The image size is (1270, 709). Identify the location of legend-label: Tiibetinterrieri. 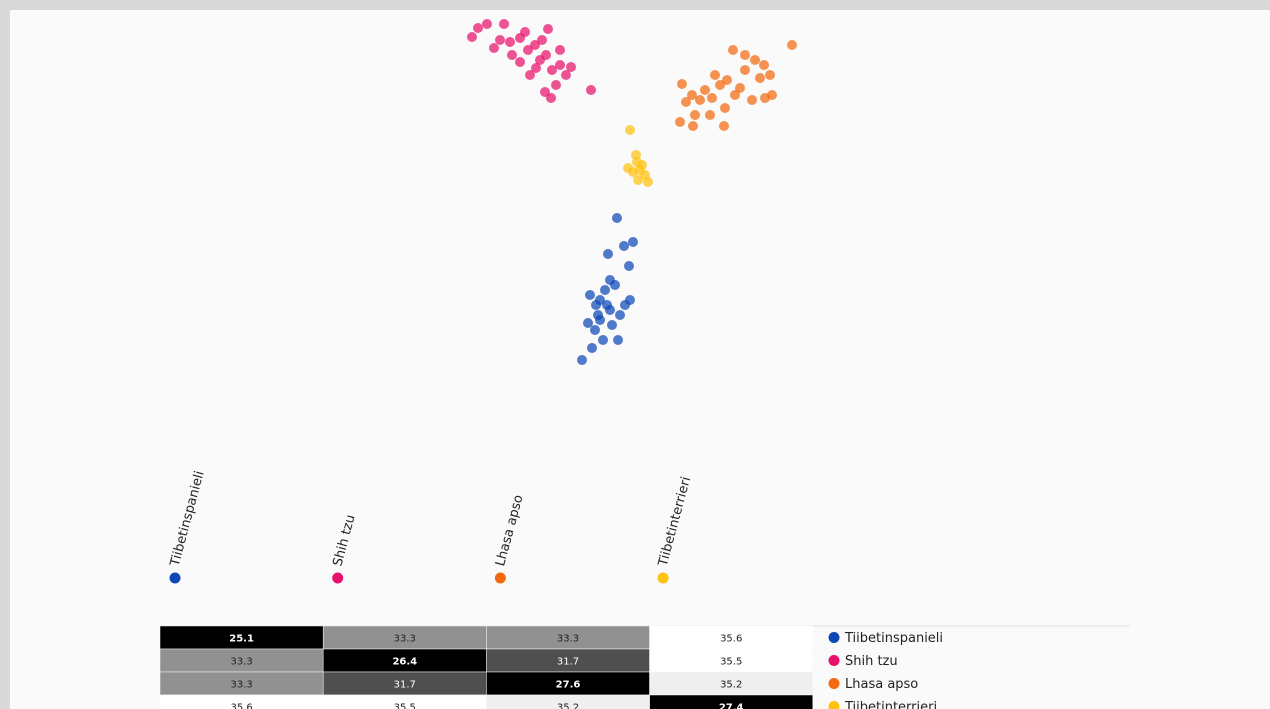
(890, 704).